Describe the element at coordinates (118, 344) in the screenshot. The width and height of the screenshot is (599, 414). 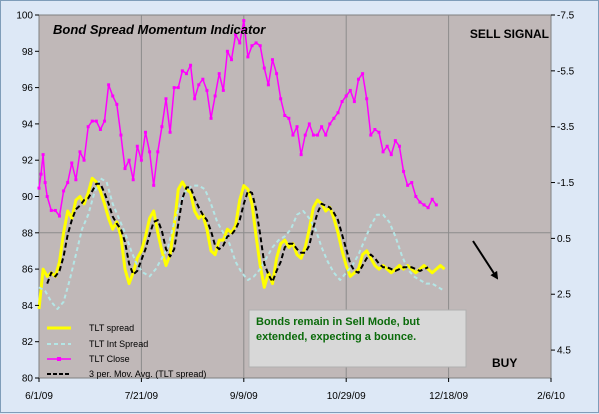
I see `legend-label-tlt-int-spread: TLT Int Spread` at that location.